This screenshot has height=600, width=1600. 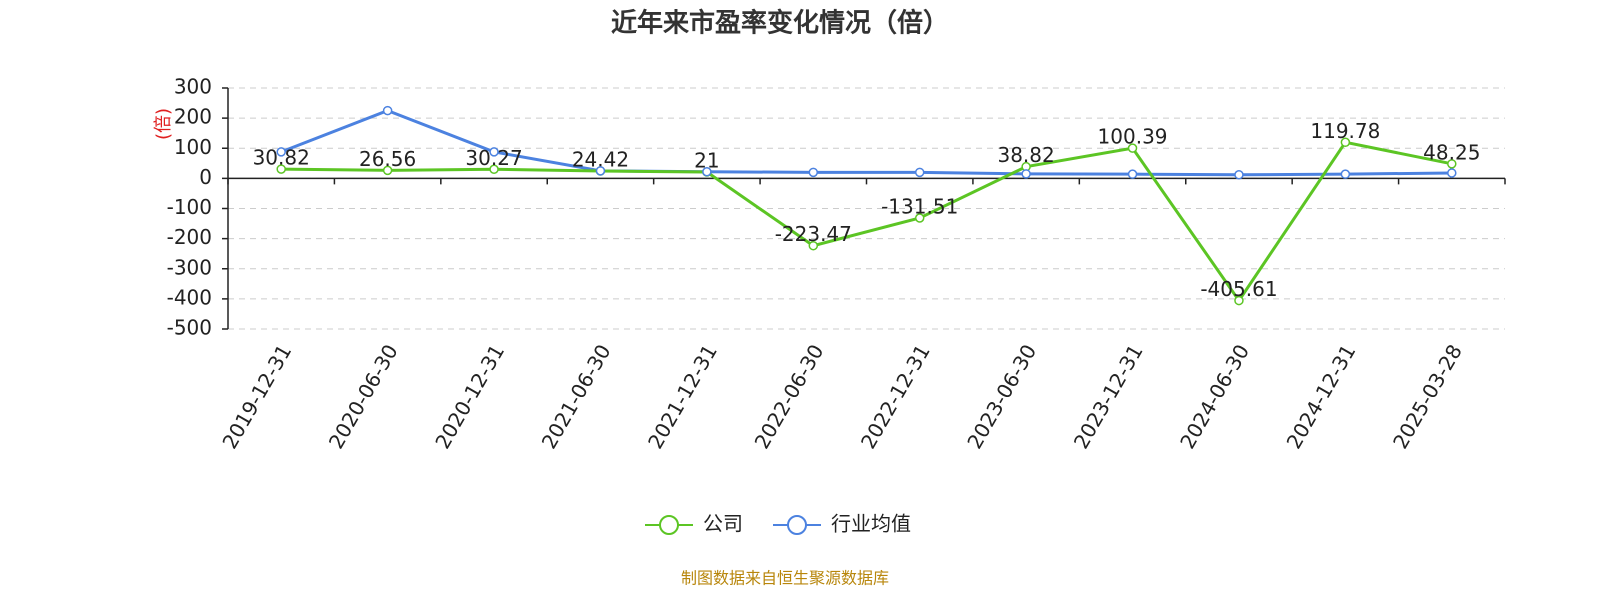 What do you see at coordinates (1001, 396) in the screenshot?
I see `x-tick-label: 2023-06-30` at bounding box center [1001, 396].